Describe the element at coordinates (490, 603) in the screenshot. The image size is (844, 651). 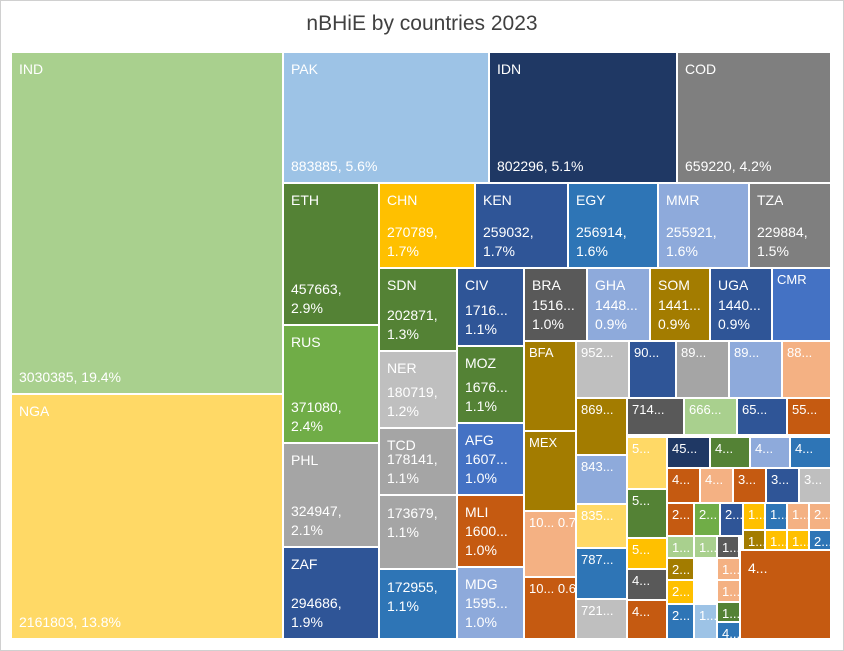
I see `treemap-tile: MDG 1595... 1.0%` at that location.